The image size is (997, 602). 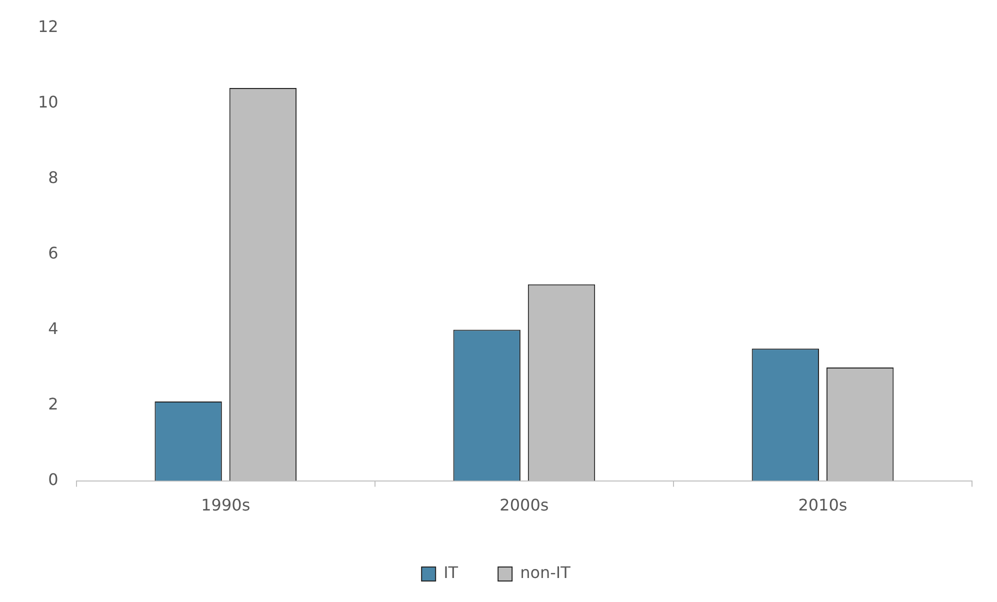 What do you see at coordinates (53, 479) in the screenshot?
I see `y-tick-label: 0` at bounding box center [53, 479].